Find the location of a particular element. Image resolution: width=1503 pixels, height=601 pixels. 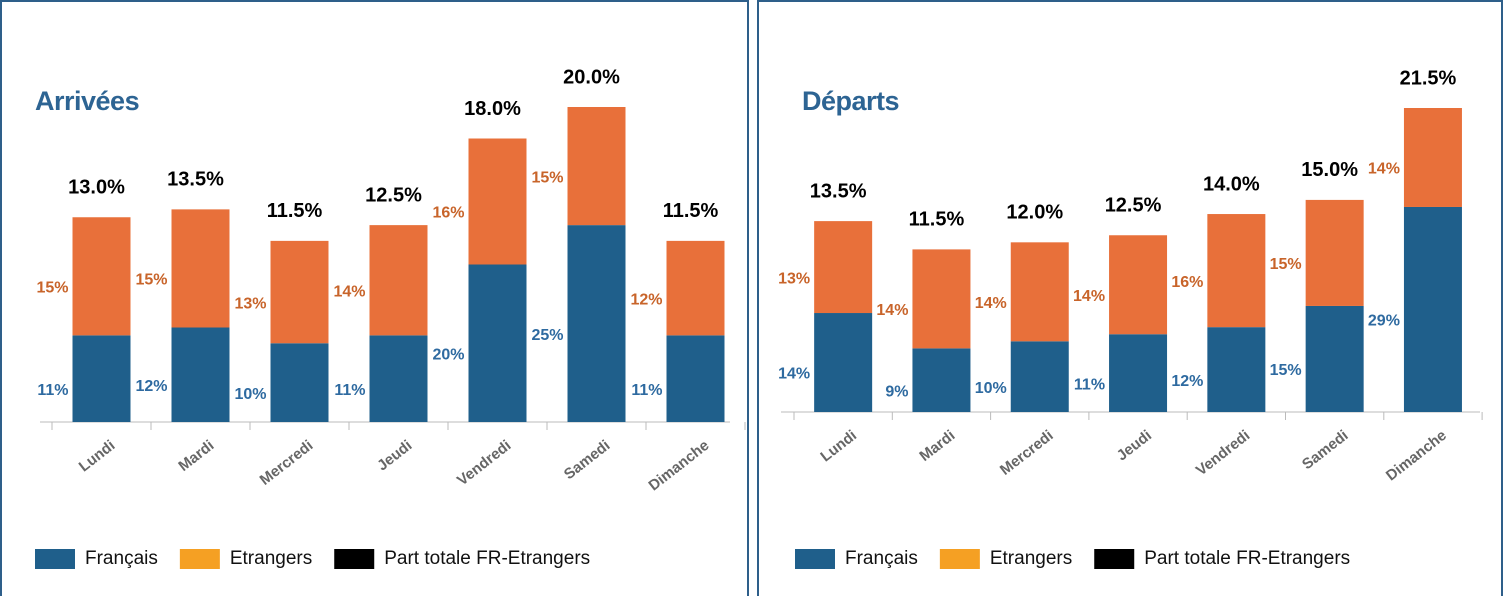

total-label: 20.0% is located at coordinates (591, 77).